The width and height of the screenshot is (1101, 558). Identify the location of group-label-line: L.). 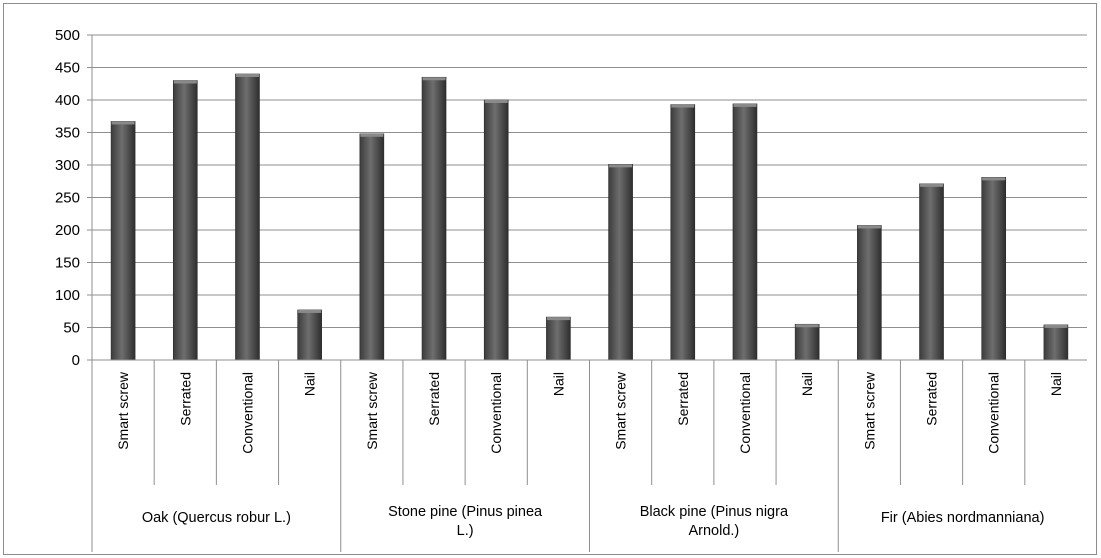
(465, 531).